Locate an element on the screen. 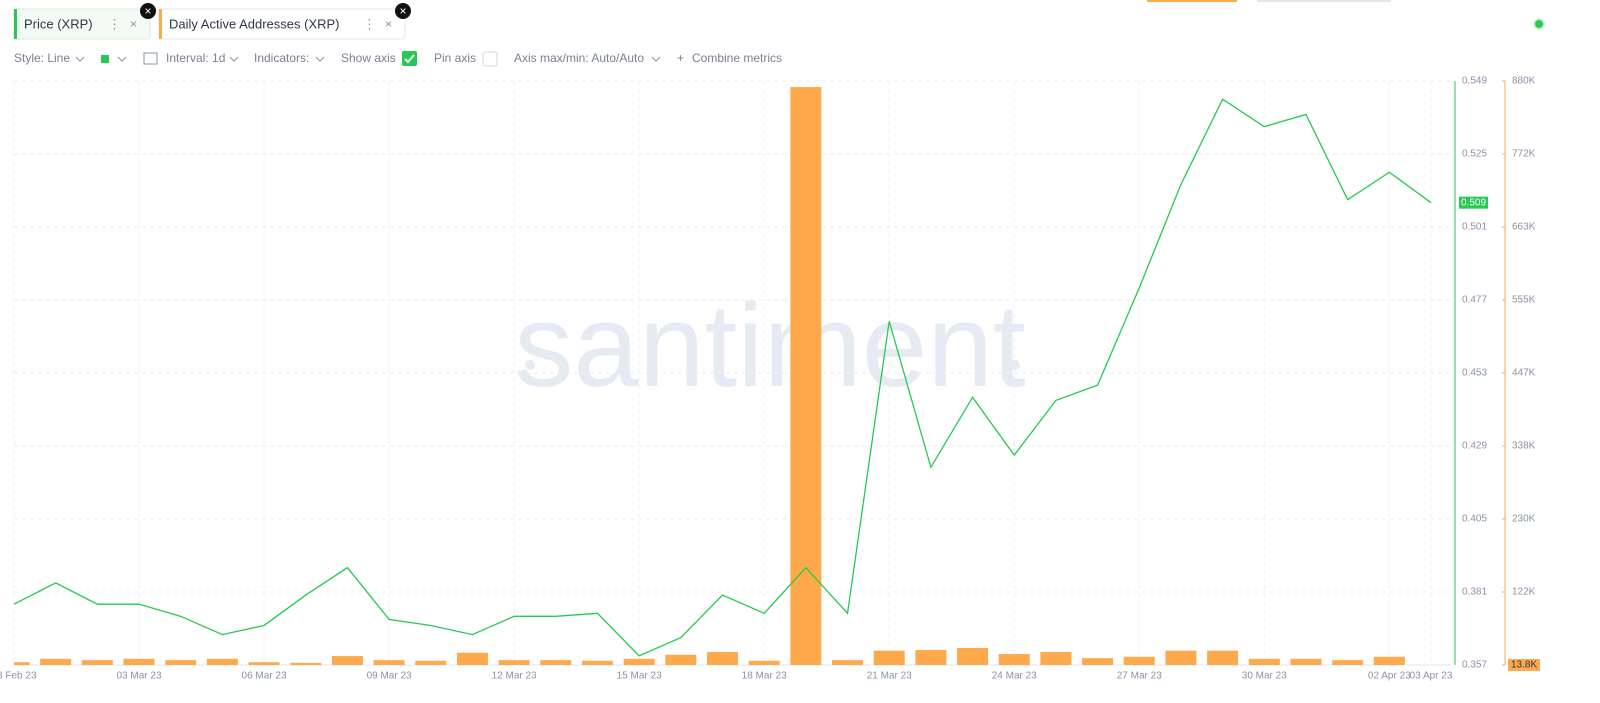 The height and width of the screenshot is (703, 1600). y-tick-label: 0.357 is located at coordinates (1474, 665).